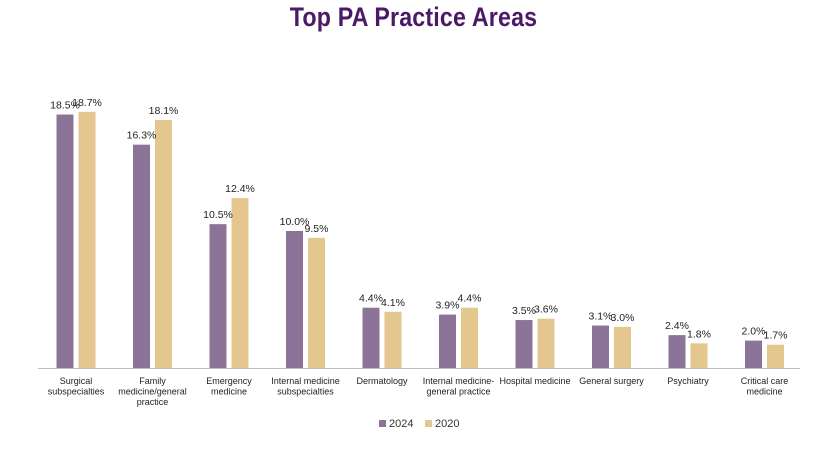 The height and width of the screenshot is (450, 827). Describe the element at coordinates (401, 424) in the screenshot. I see `legend-label-2024: 2024` at that location.